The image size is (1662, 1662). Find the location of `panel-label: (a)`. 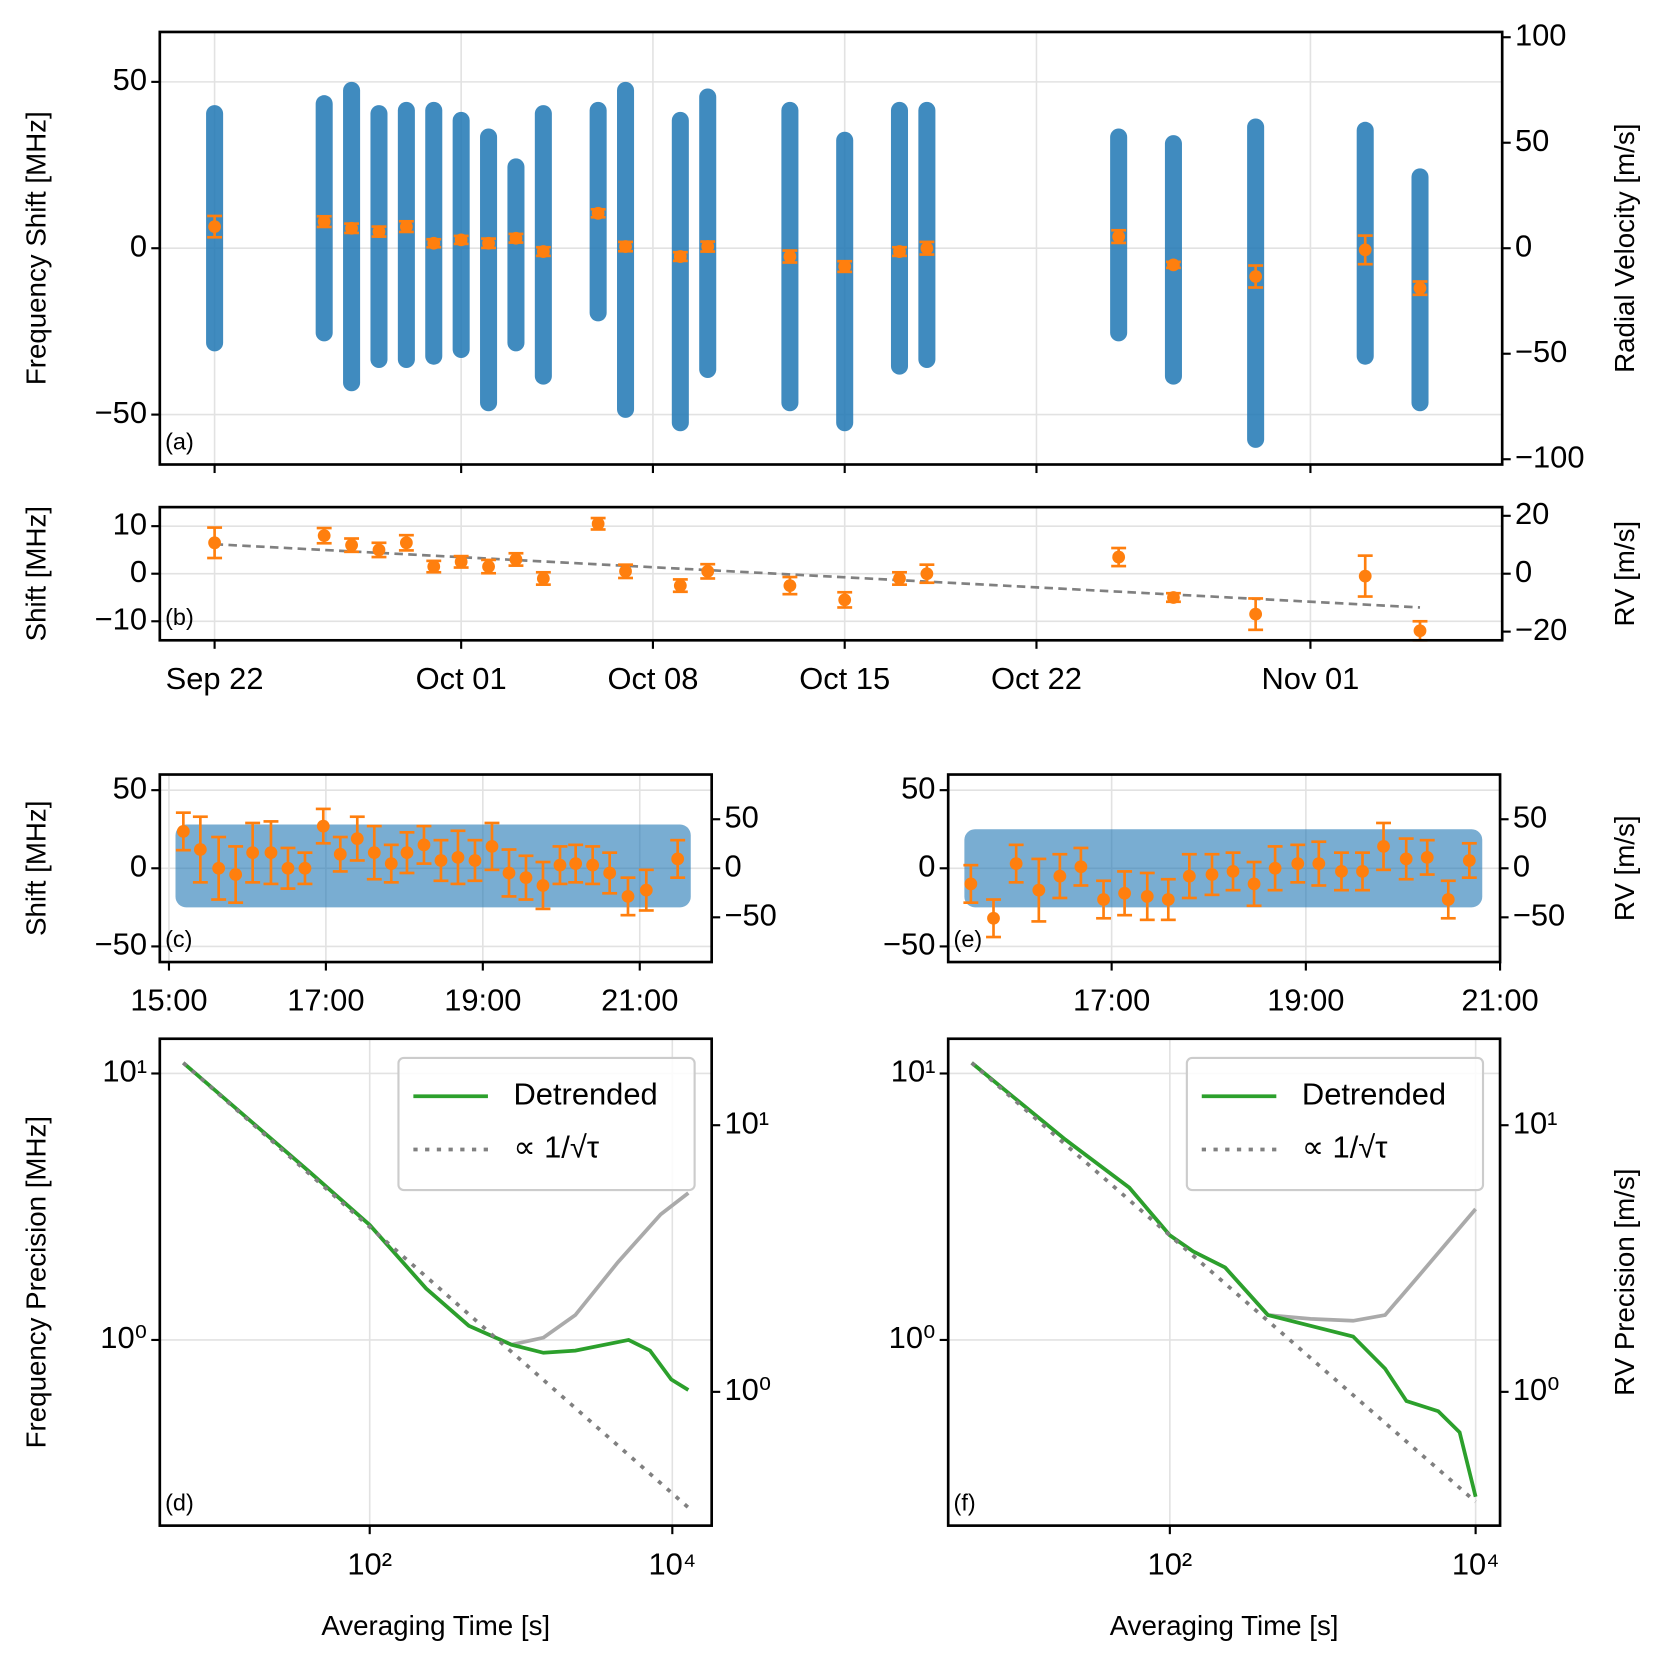

panel-label: (a) is located at coordinates (179, 441).